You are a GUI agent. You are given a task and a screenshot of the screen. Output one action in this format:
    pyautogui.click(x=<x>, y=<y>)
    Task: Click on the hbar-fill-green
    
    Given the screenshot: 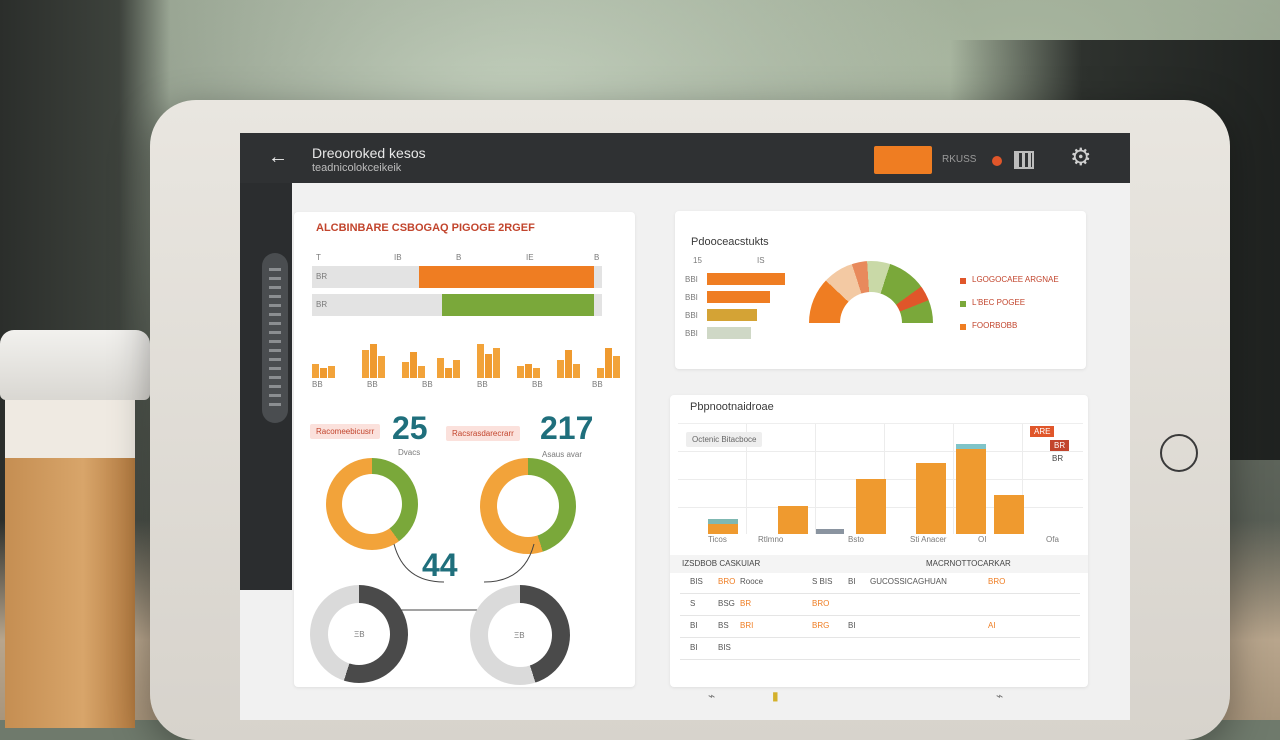 What is the action you would take?
    pyautogui.click(x=518, y=305)
    